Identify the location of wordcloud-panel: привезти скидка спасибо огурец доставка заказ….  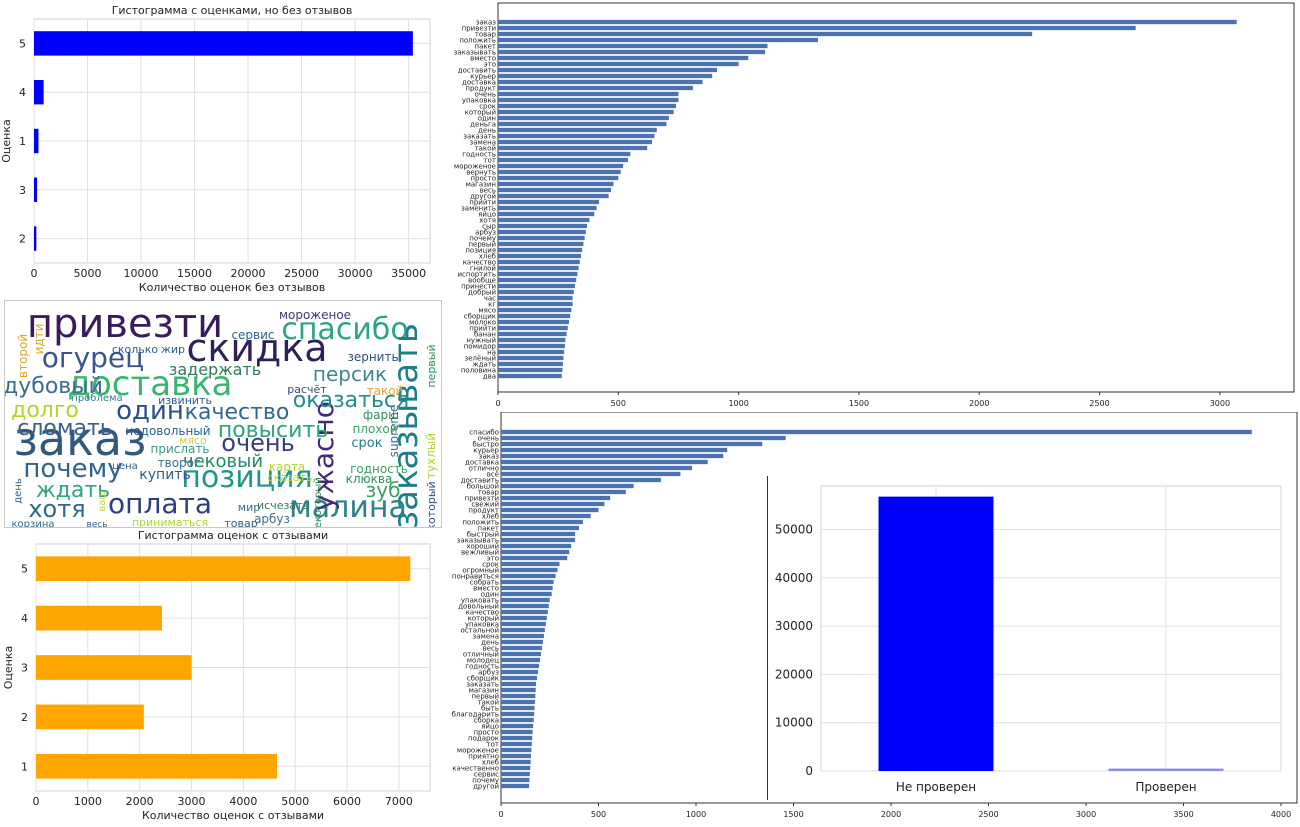
(223, 414).